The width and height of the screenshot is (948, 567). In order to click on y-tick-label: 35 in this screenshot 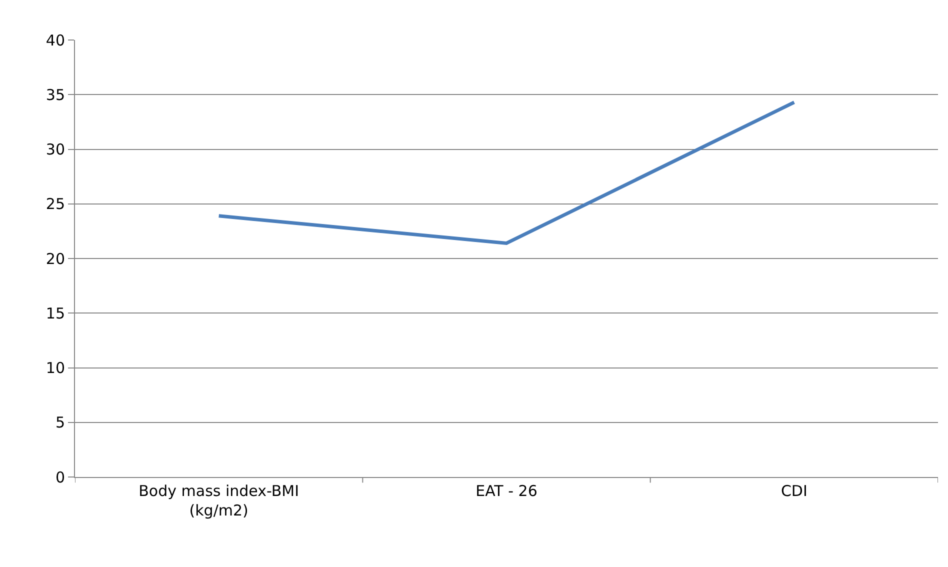, I will do `click(55, 95)`.